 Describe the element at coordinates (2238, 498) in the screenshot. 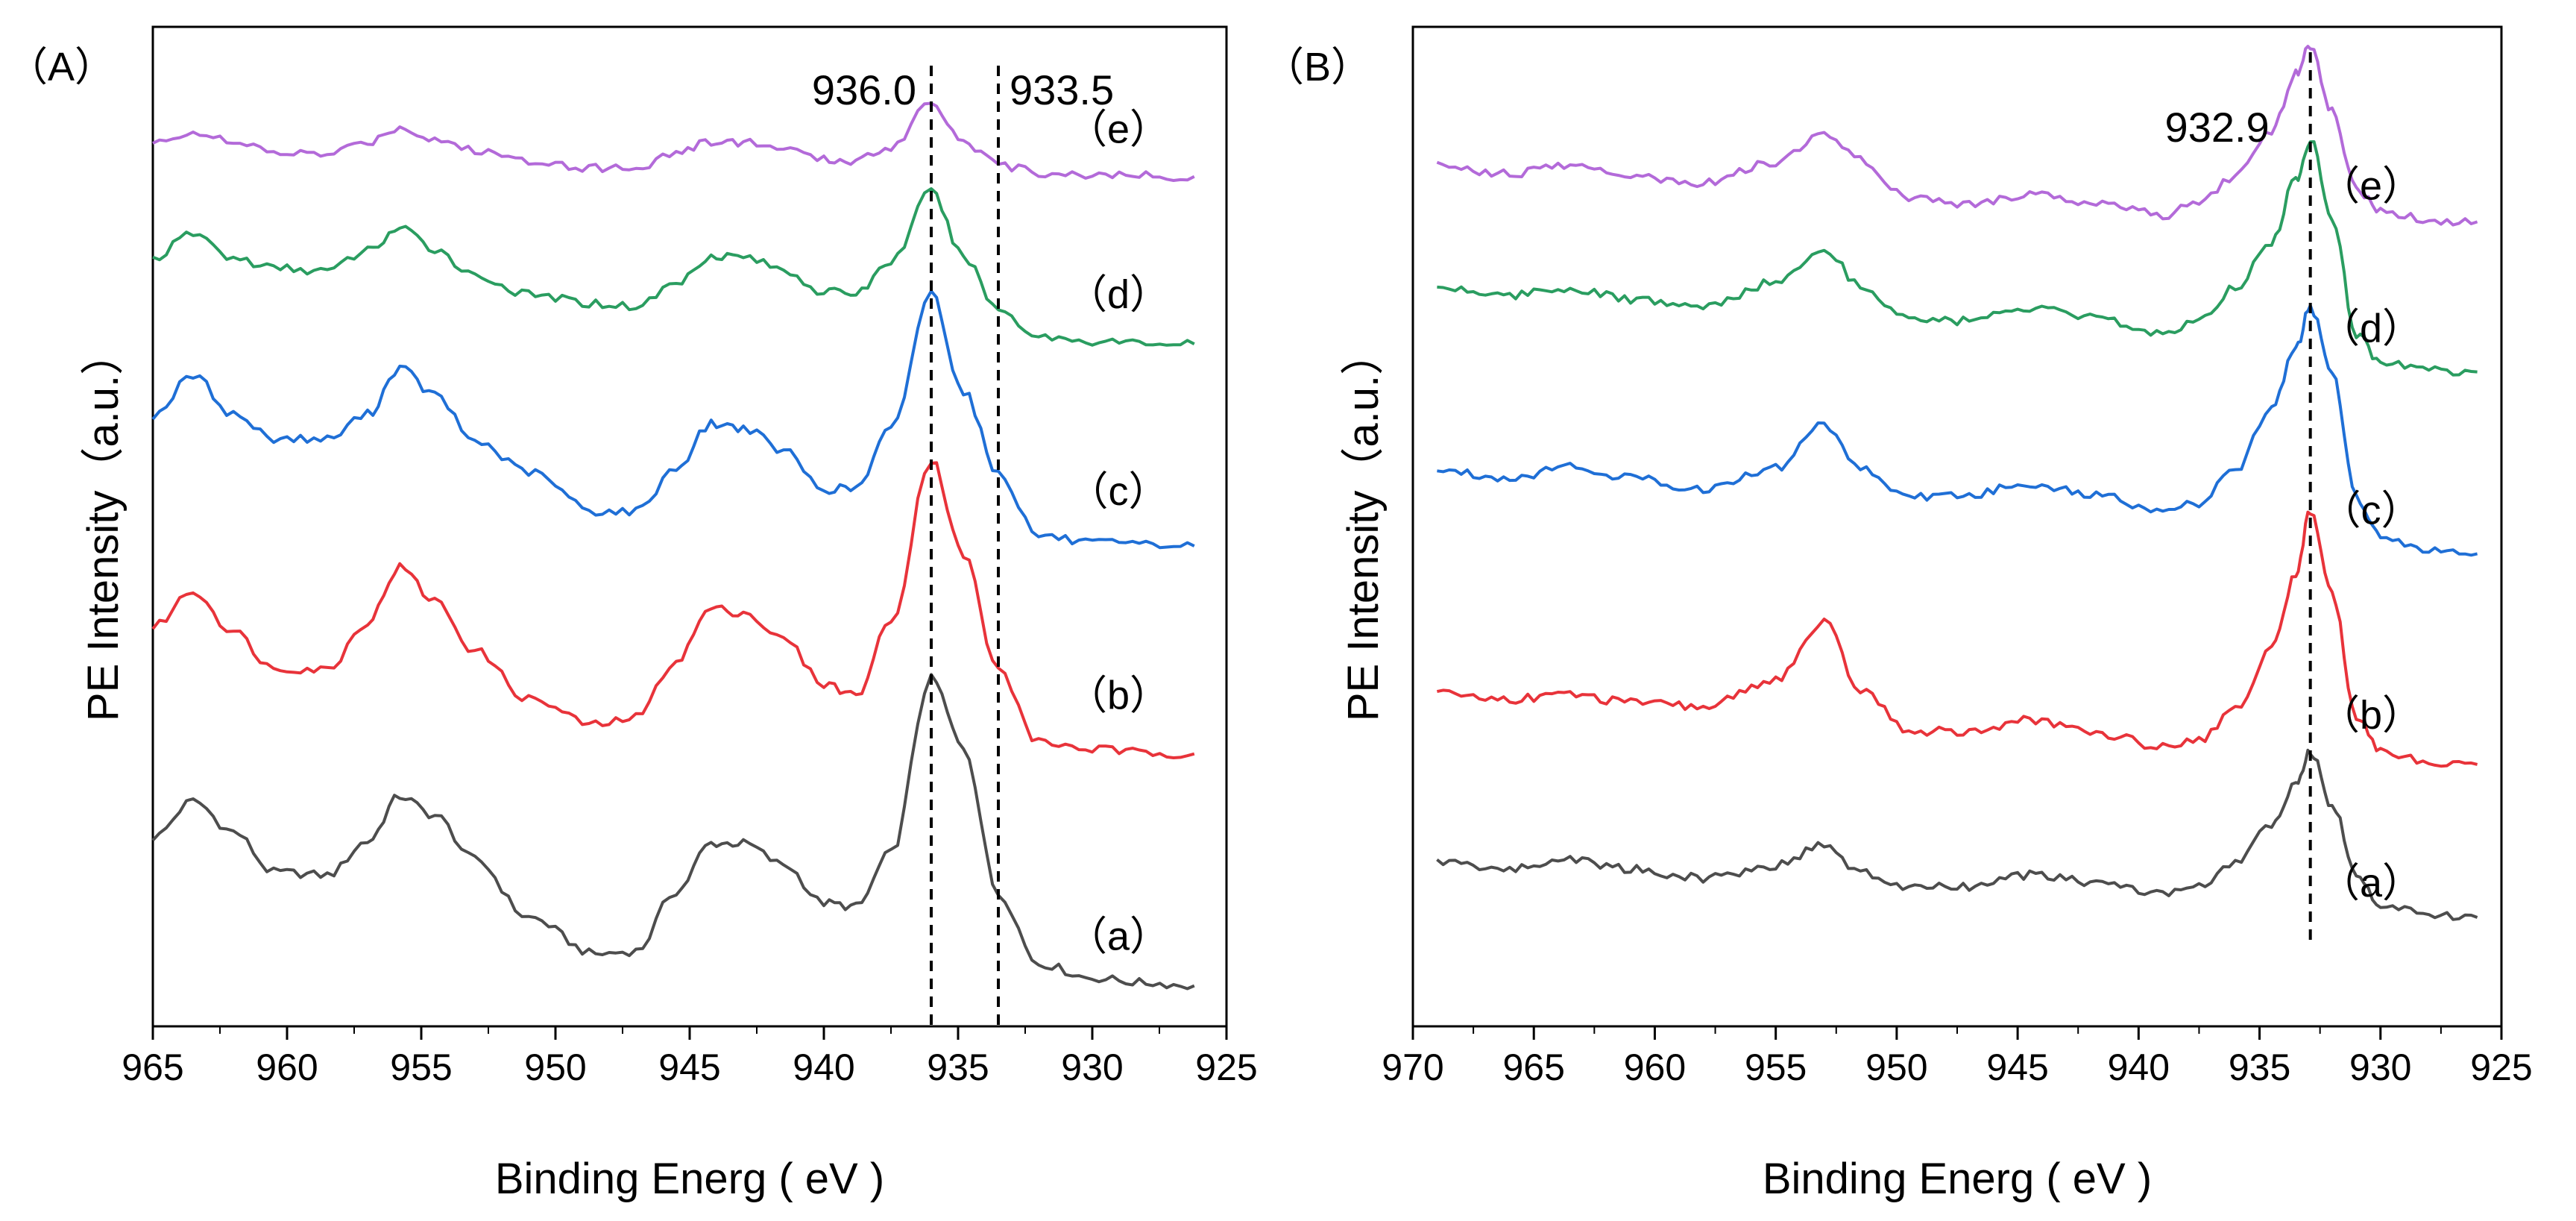

I see `panel-b-reference-lines: 932.9` at that location.